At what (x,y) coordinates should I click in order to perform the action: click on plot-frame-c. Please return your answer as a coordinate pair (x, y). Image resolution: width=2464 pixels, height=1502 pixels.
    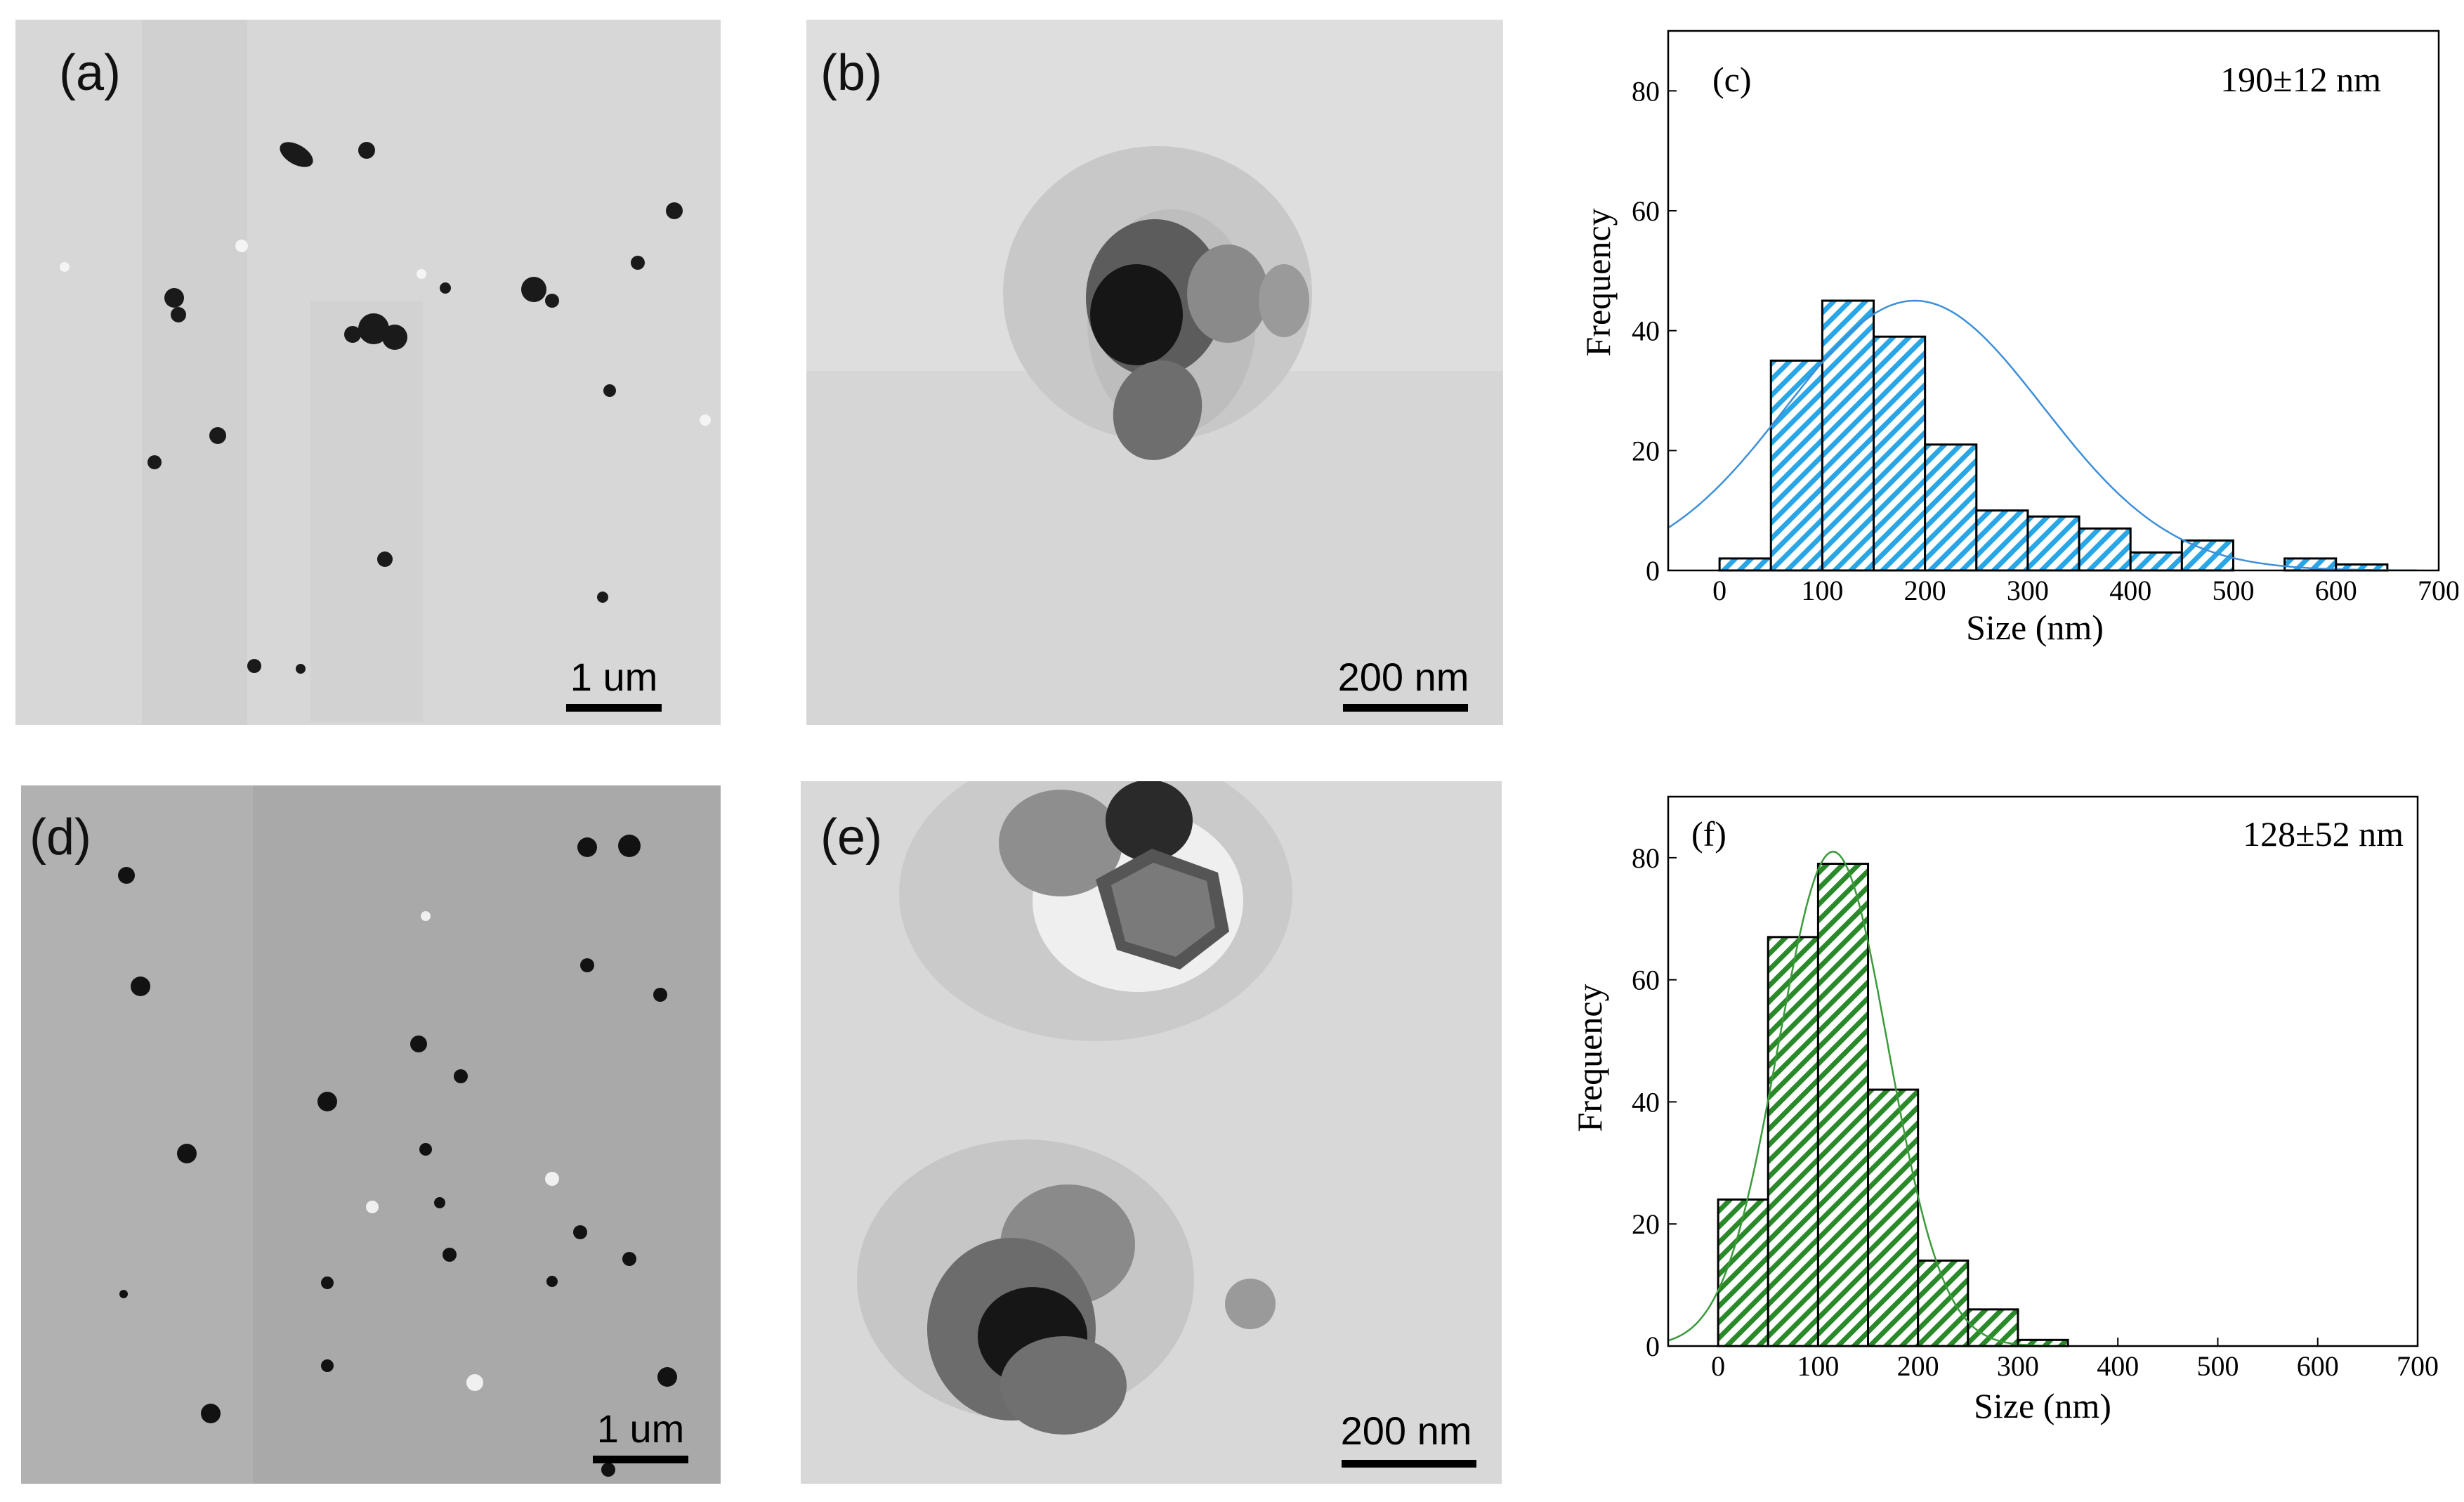
    Looking at the image, I should click on (2053, 301).